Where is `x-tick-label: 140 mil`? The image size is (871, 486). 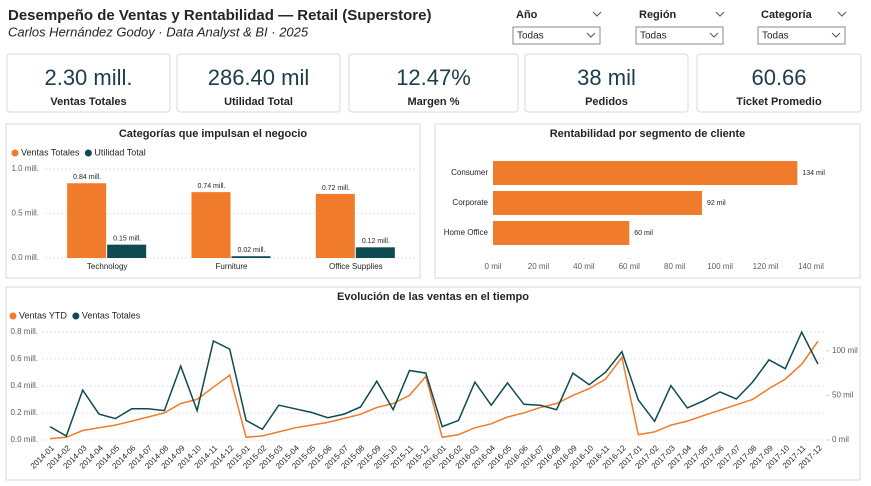
x-tick-label: 140 mil is located at coordinates (811, 266).